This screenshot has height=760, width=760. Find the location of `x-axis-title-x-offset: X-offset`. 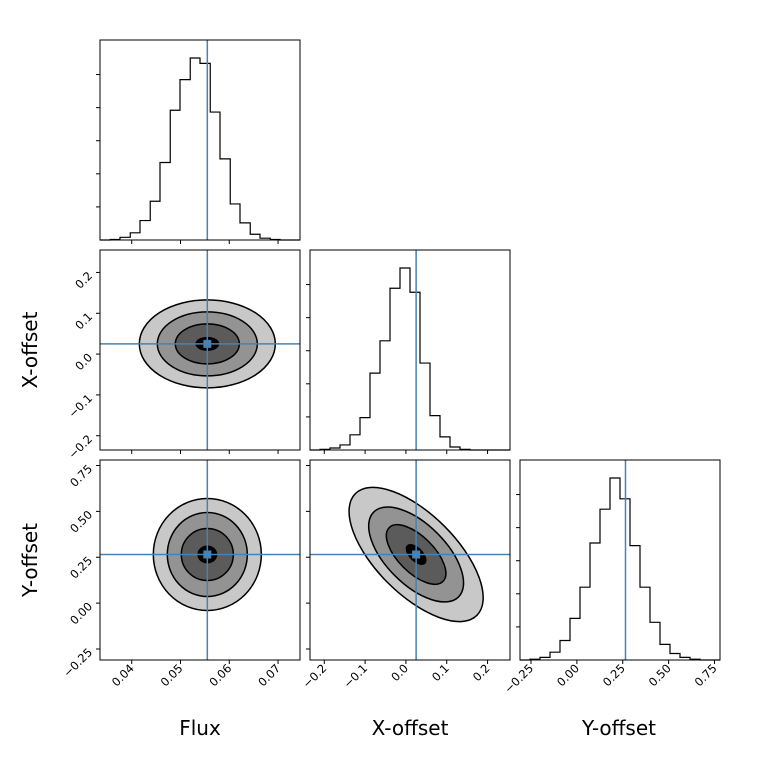

x-axis-title-x-offset: X-offset is located at coordinates (410, 728).